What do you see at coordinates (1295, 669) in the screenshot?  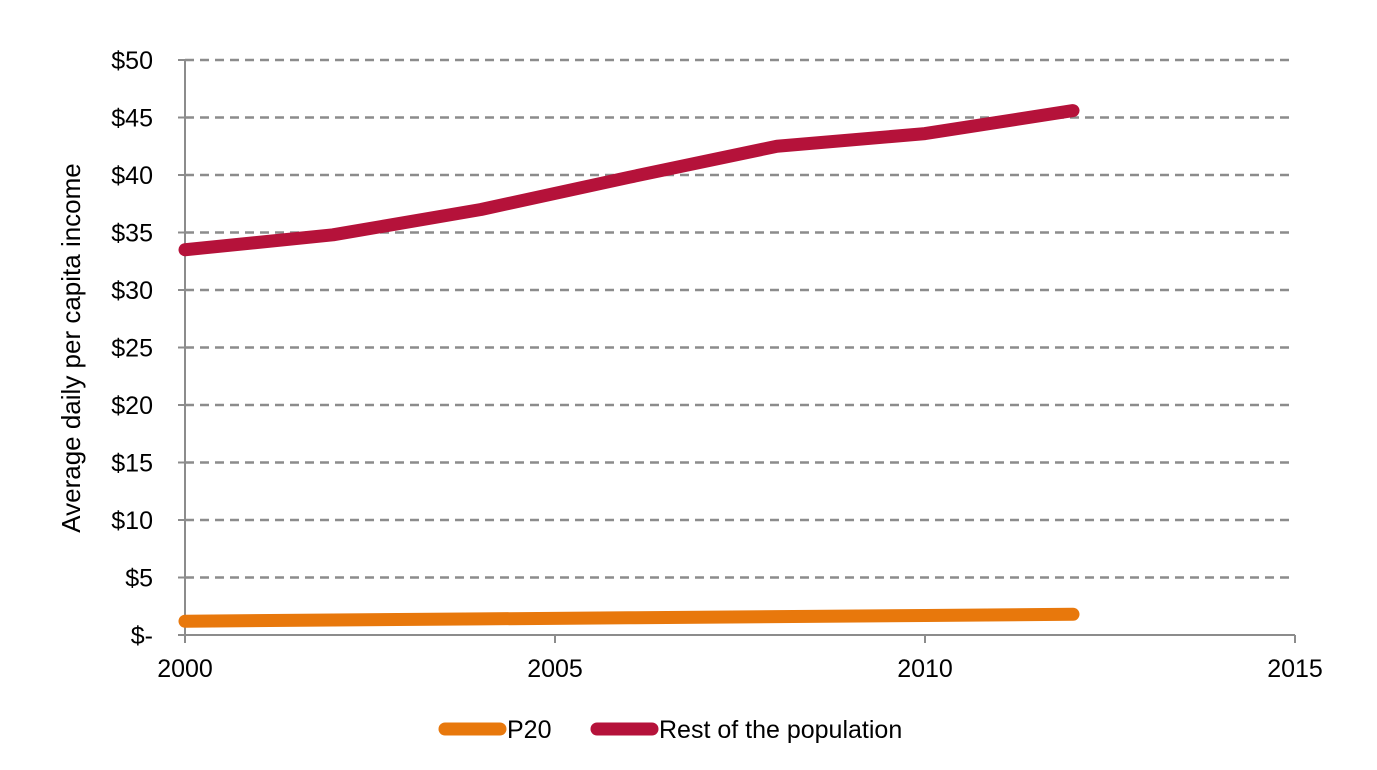 I see `x-tick-label: 2015` at bounding box center [1295, 669].